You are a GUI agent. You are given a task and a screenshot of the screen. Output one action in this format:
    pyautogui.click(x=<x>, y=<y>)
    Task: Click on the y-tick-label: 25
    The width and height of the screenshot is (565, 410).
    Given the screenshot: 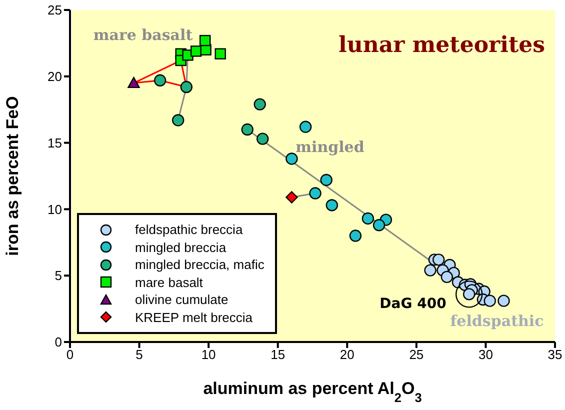 What is the action you would take?
    pyautogui.click(x=55, y=10)
    